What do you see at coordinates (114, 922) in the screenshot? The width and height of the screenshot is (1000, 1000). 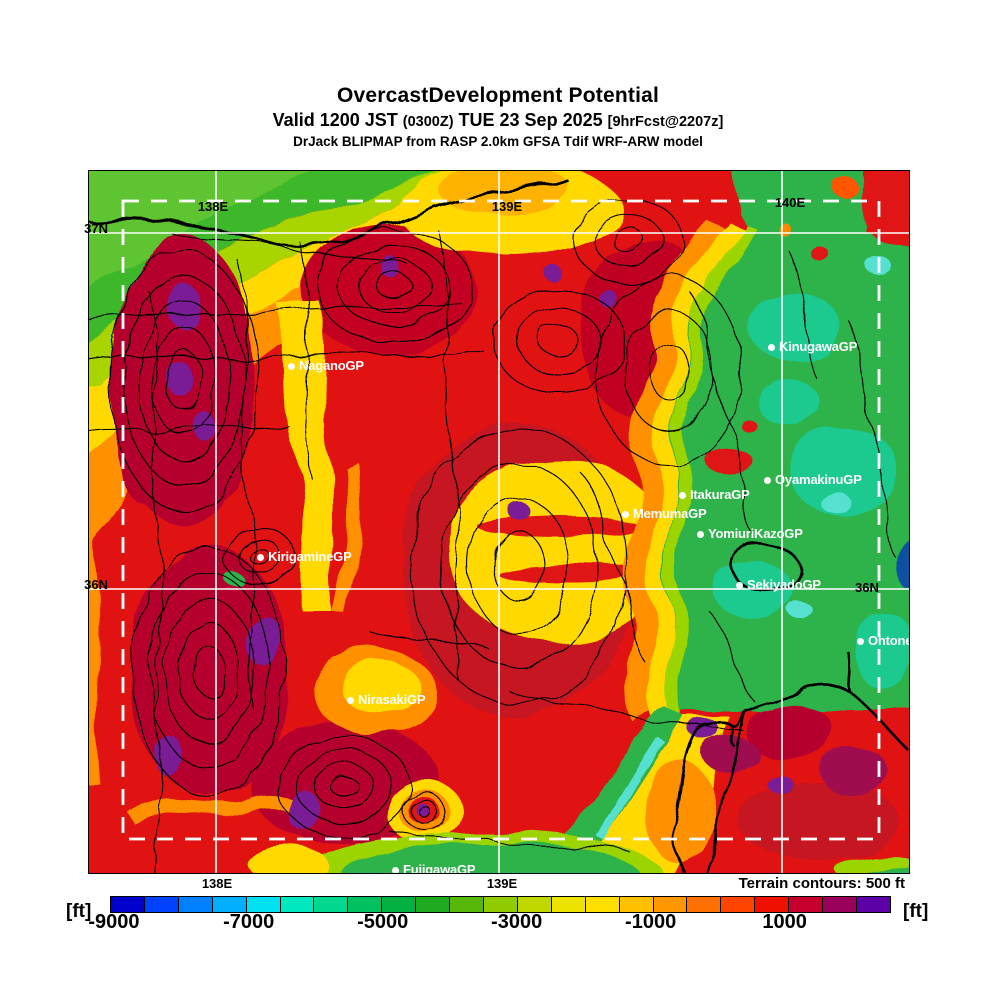 I see `colorbar-tick-label: -9000` at bounding box center [114, 922].